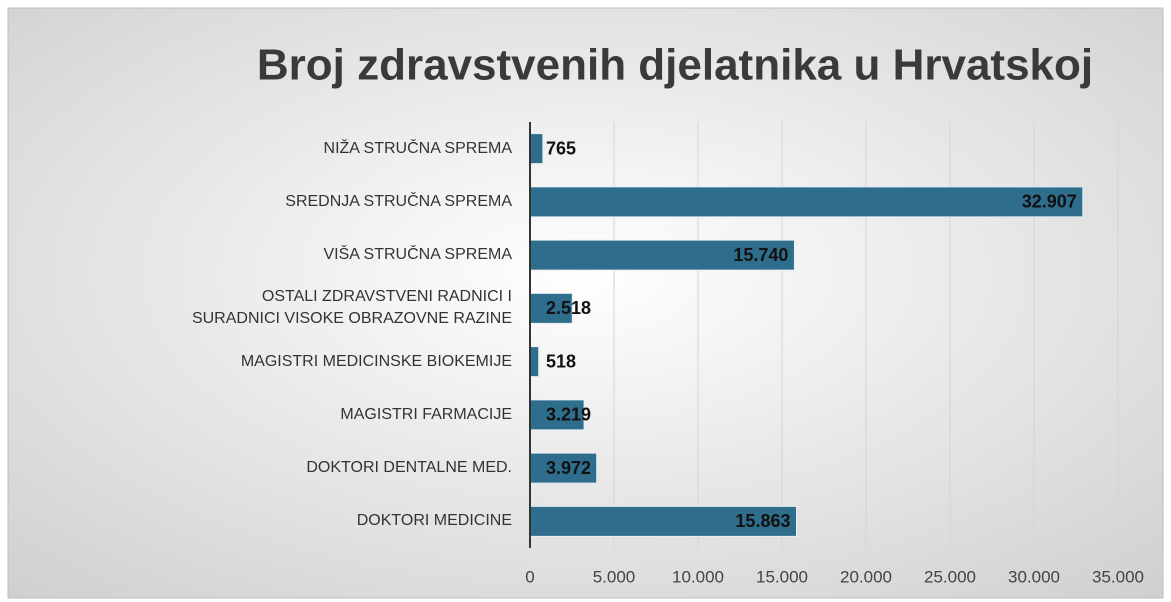  Describe the element at coordinates (698, 576) in the screenshot. I see `x-tick-label: 10.000` at that location.